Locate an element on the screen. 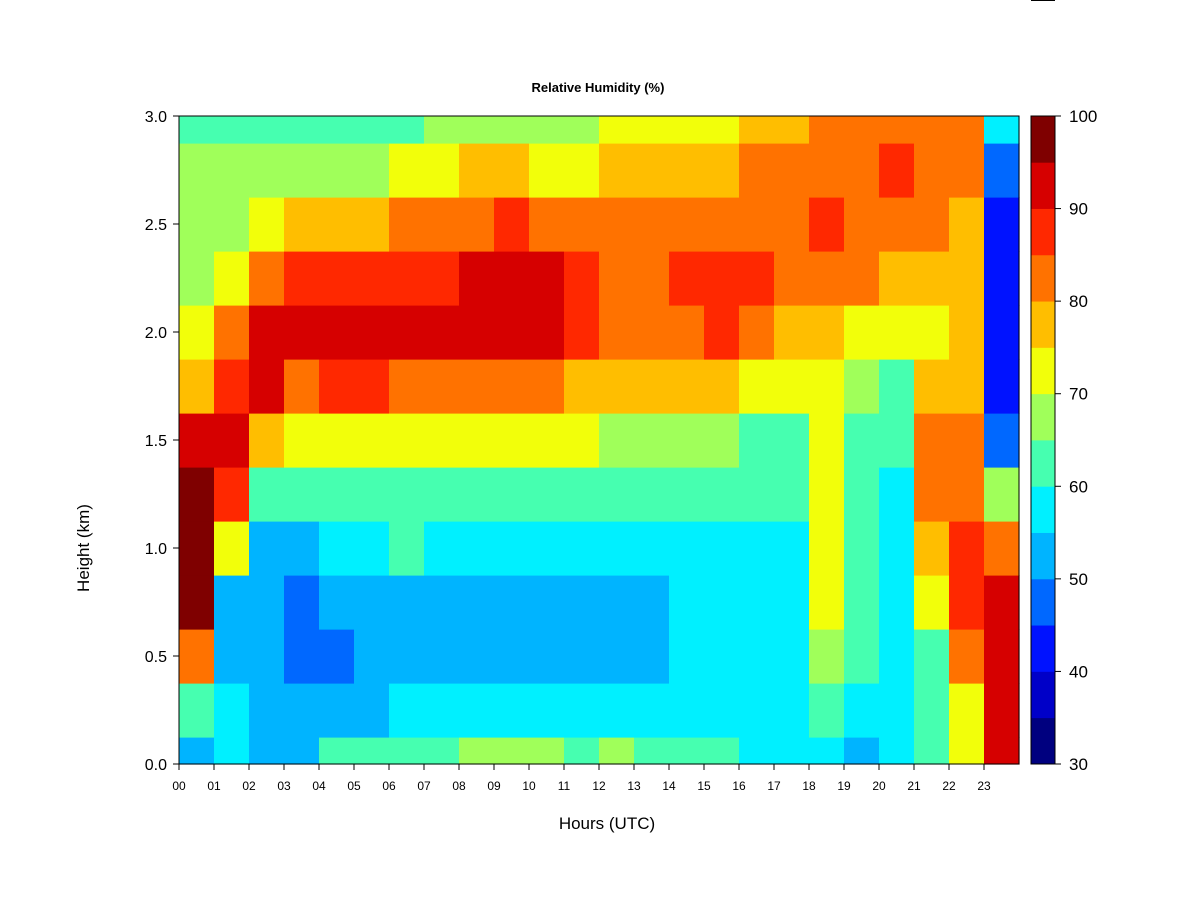 The image size is (1200, 900). x-tick-label: 17 is located at coordinates (774, 786).